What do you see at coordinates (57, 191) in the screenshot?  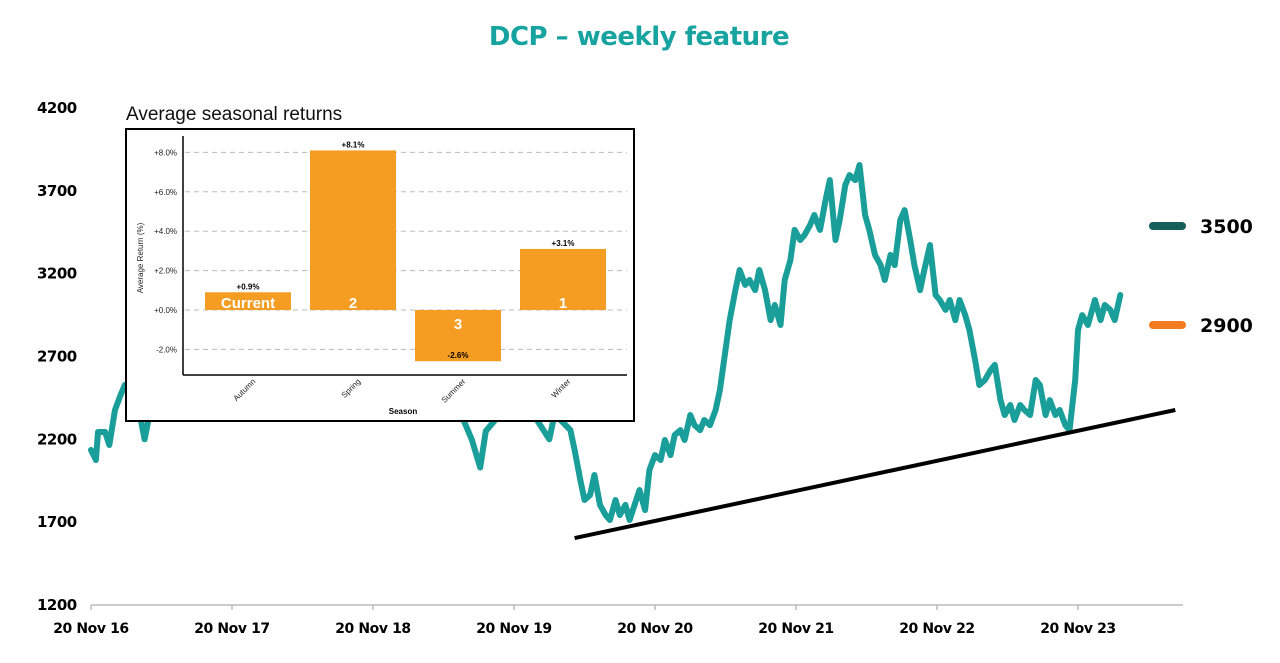 I see `y-tick-label: 3700` at bounding box center [57, 191].